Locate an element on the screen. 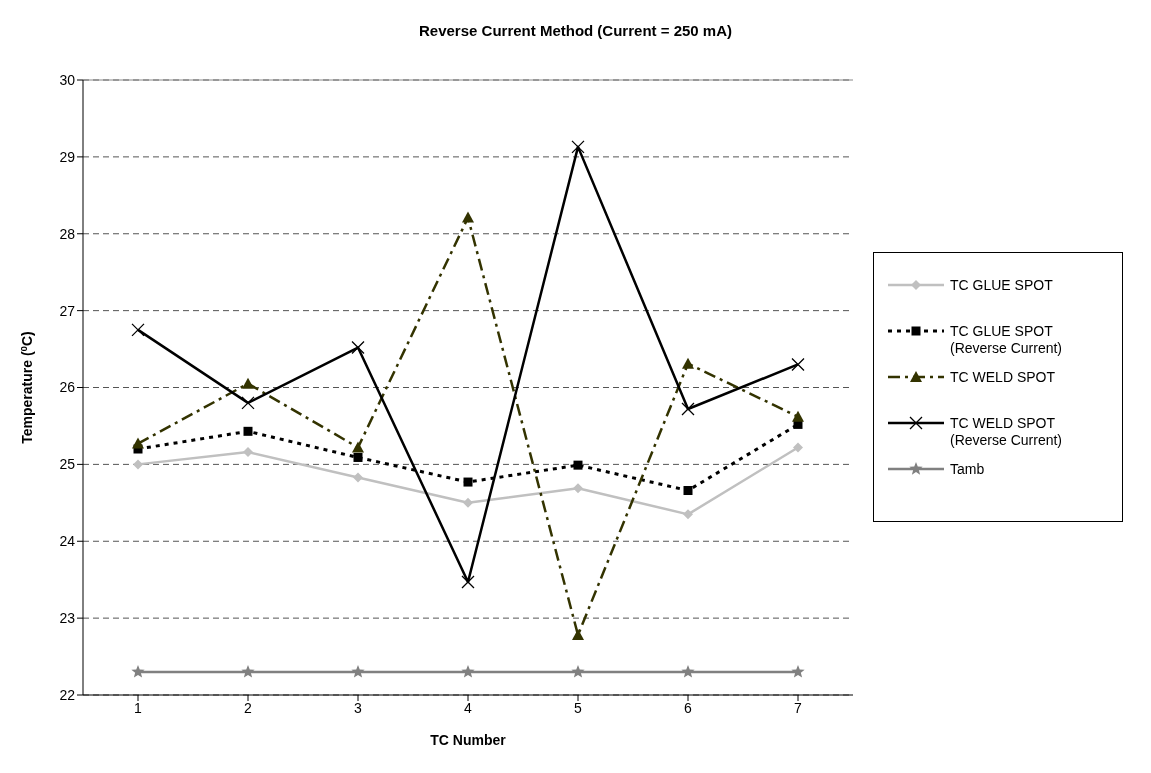 Image resolution: width=1151 pixels, height=773 pixels. y-tick-label: 28 is located at coordinates (67, 233).